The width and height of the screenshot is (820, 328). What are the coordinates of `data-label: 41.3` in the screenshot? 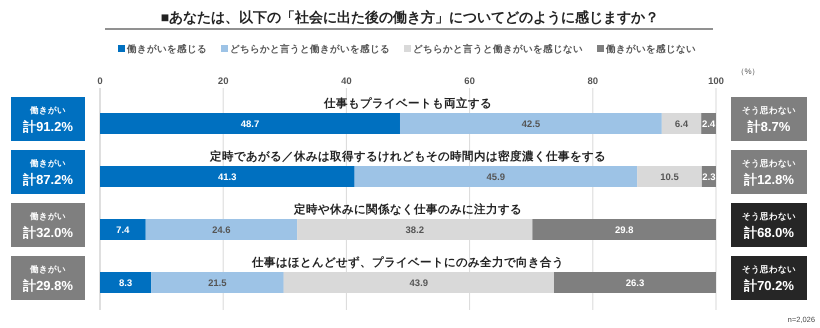 It's located at (227, 177).